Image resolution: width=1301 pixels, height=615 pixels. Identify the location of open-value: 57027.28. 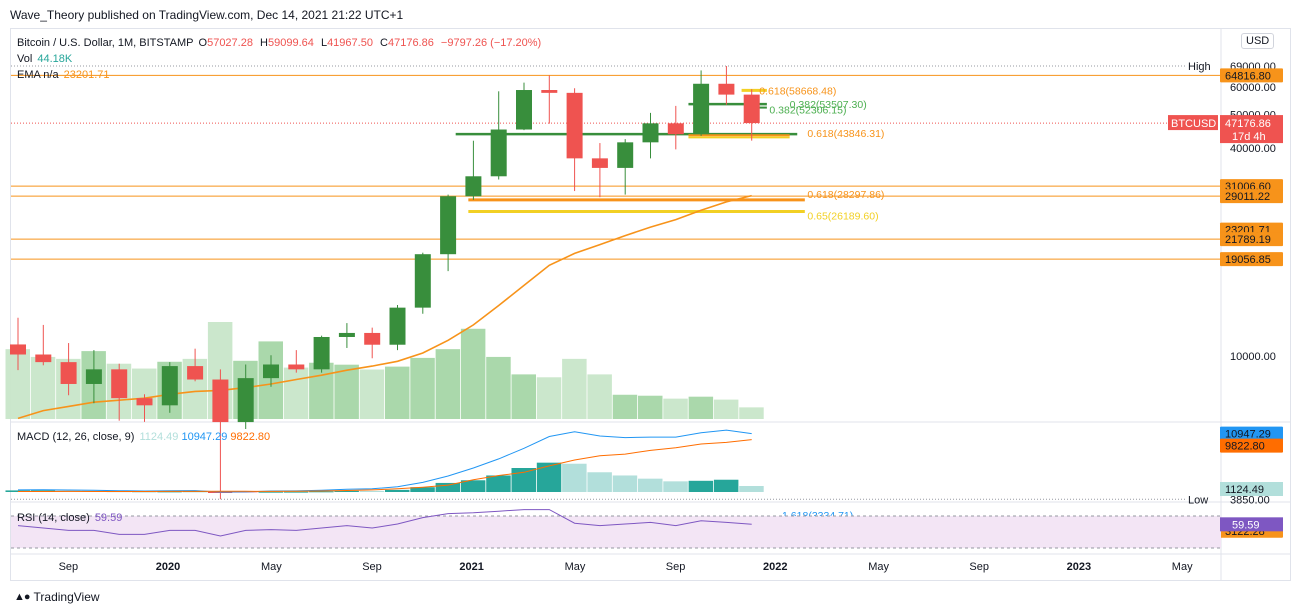
(230, 43).